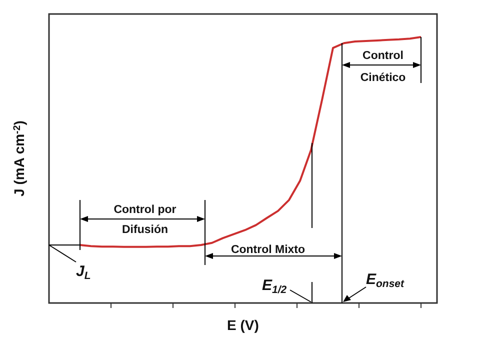 Image resolution: width=481 pixels, height=350 pixels. I want to click on x-axis-title: E (V), so click(243, 325).